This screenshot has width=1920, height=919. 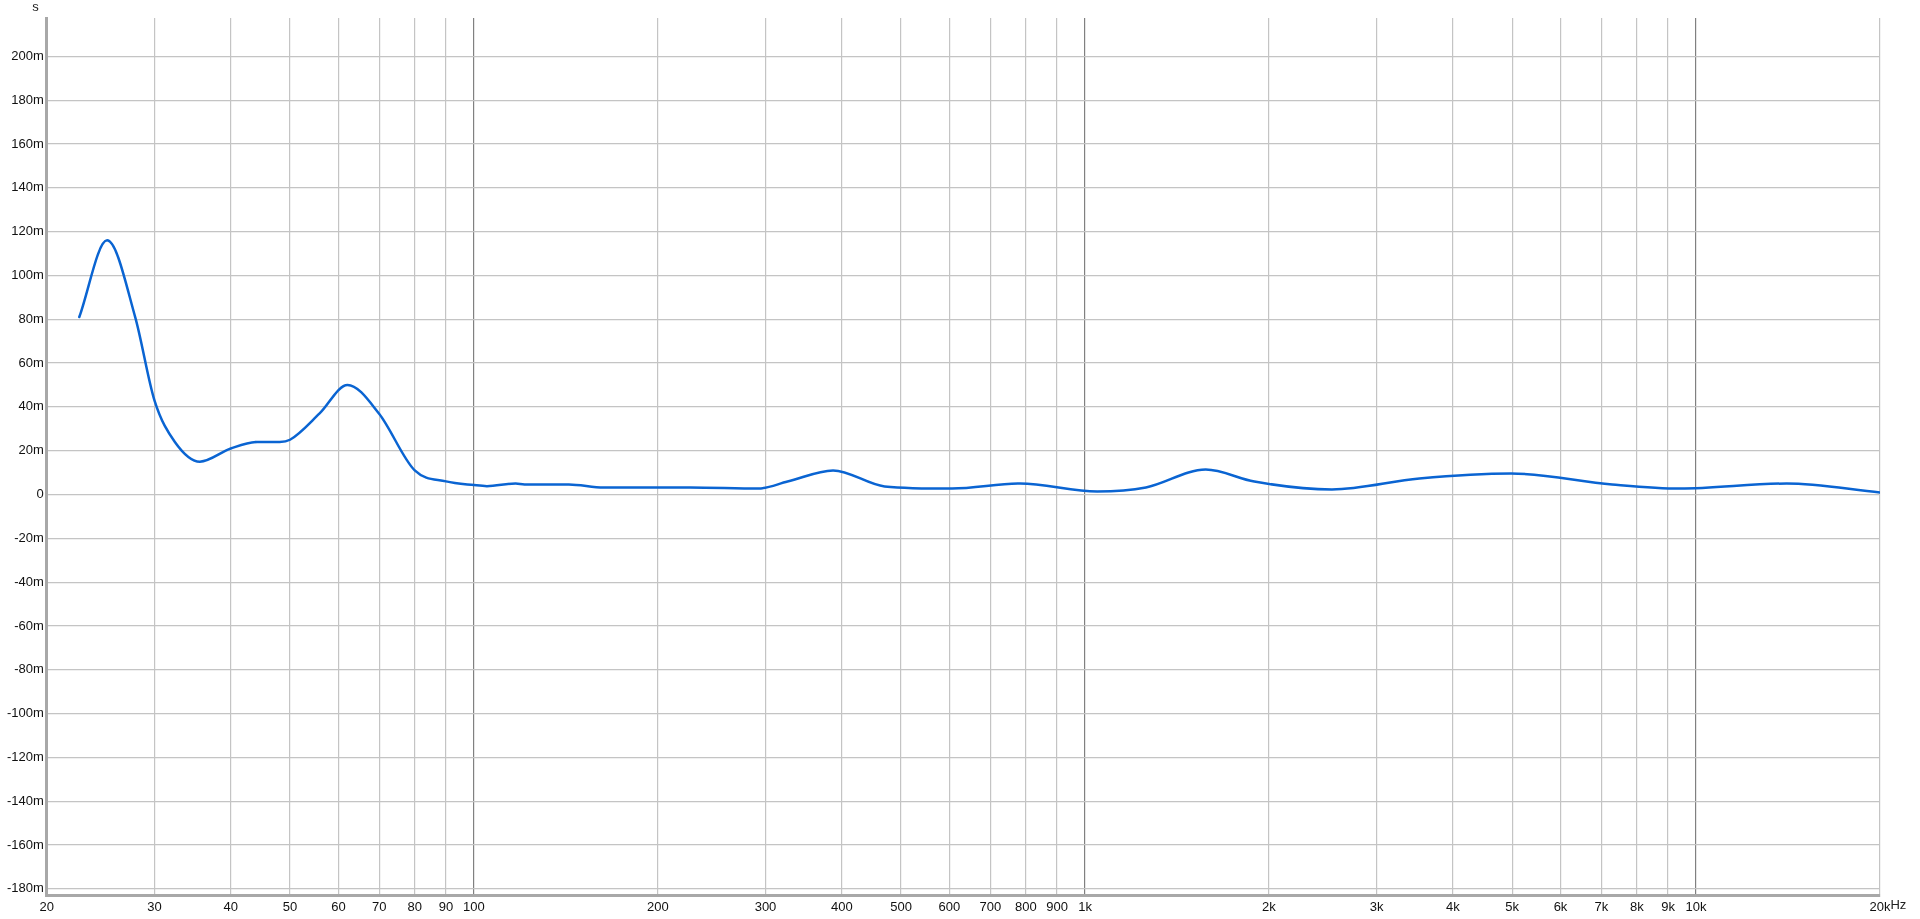 I want to click on x-tick-label: 10k, so click(x=1696, y=906).